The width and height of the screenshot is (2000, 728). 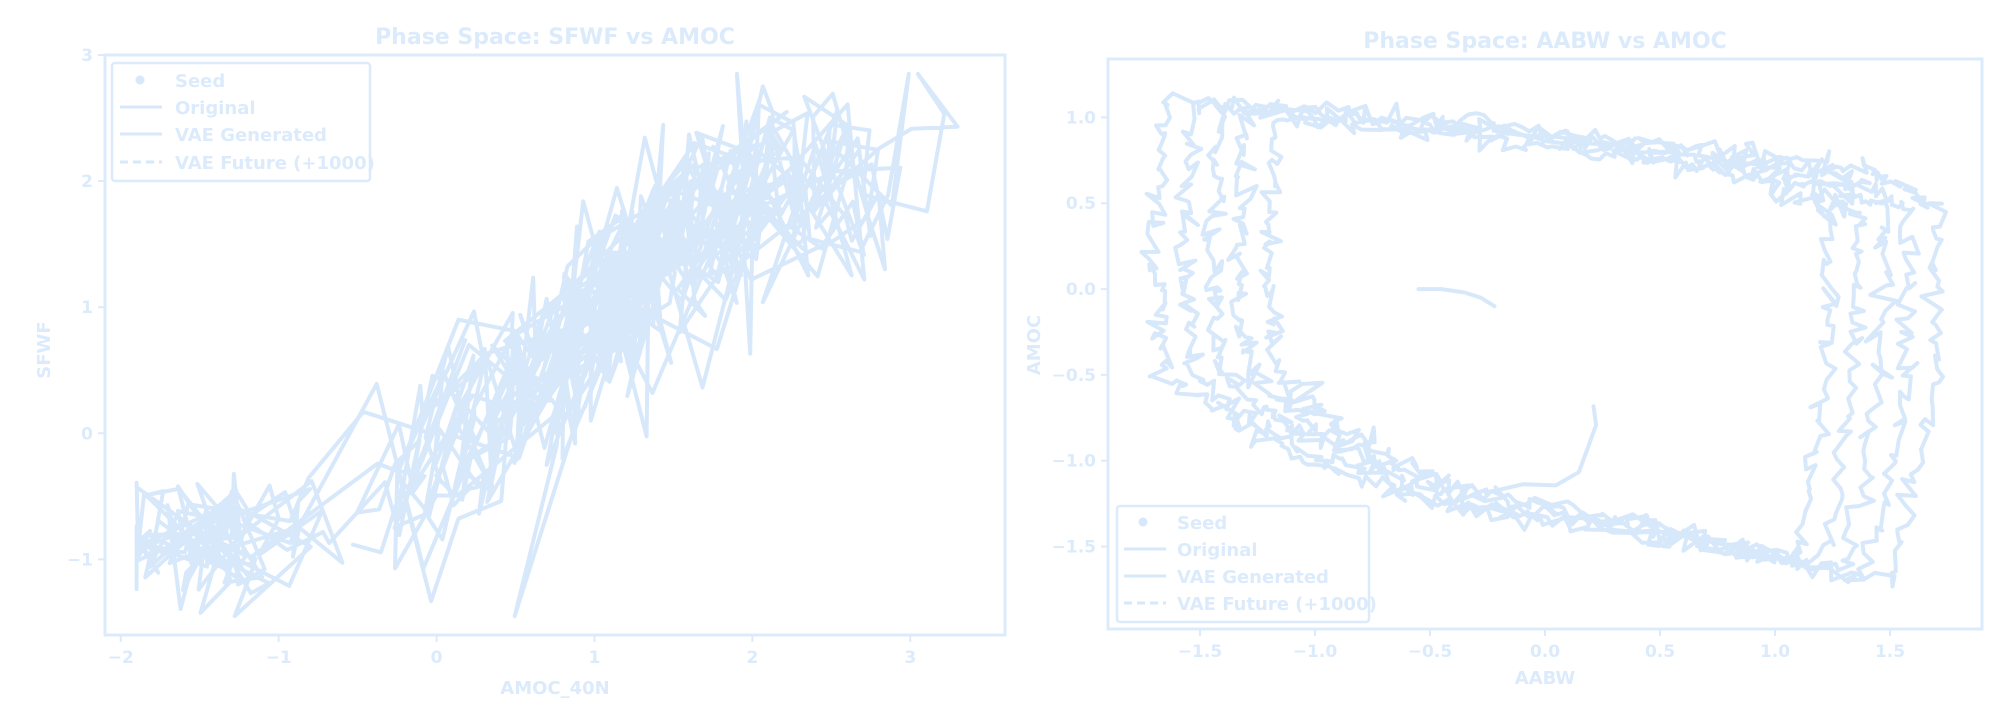 I want to click on chart-title: Phase Space: SFWF vs AMOC, so click(x=555, y=37).